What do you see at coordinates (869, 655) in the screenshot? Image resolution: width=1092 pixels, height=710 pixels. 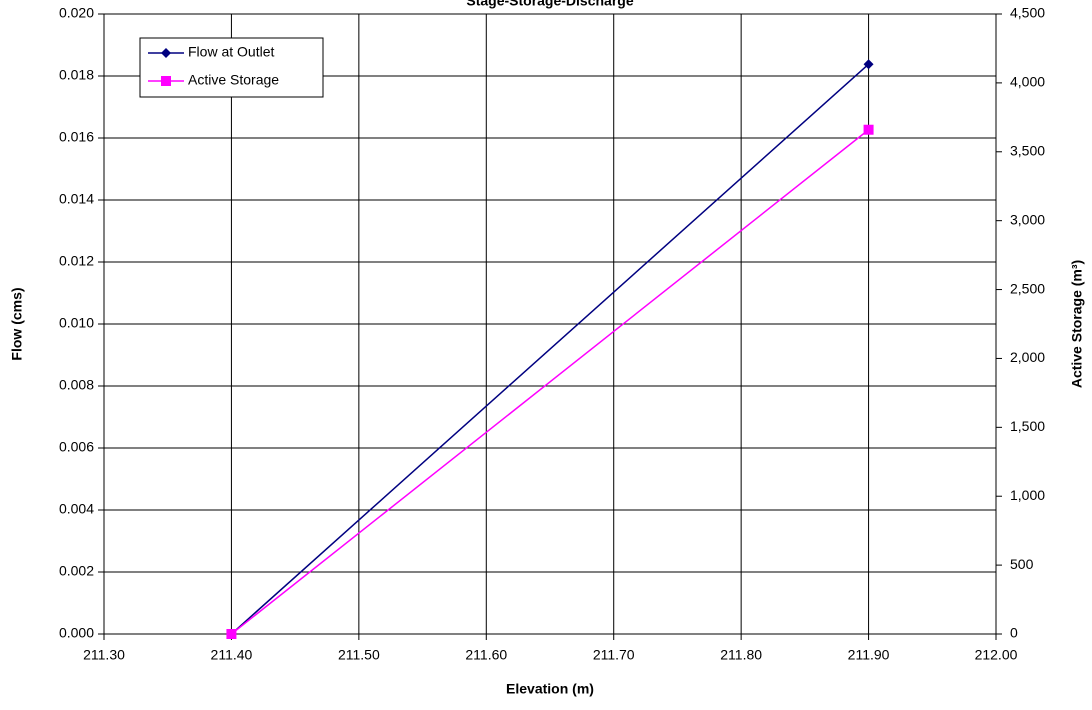 I see `x-tick-label: 211.90` at bounding box center [869, 655].